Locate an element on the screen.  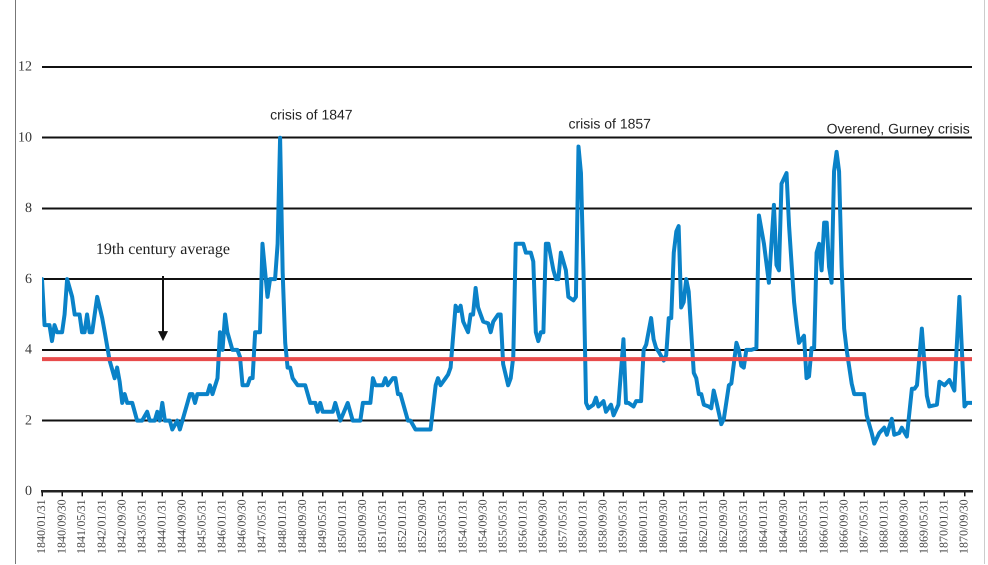
x-tick-label: 1842/09/30 is located at coordinates (121, 526).